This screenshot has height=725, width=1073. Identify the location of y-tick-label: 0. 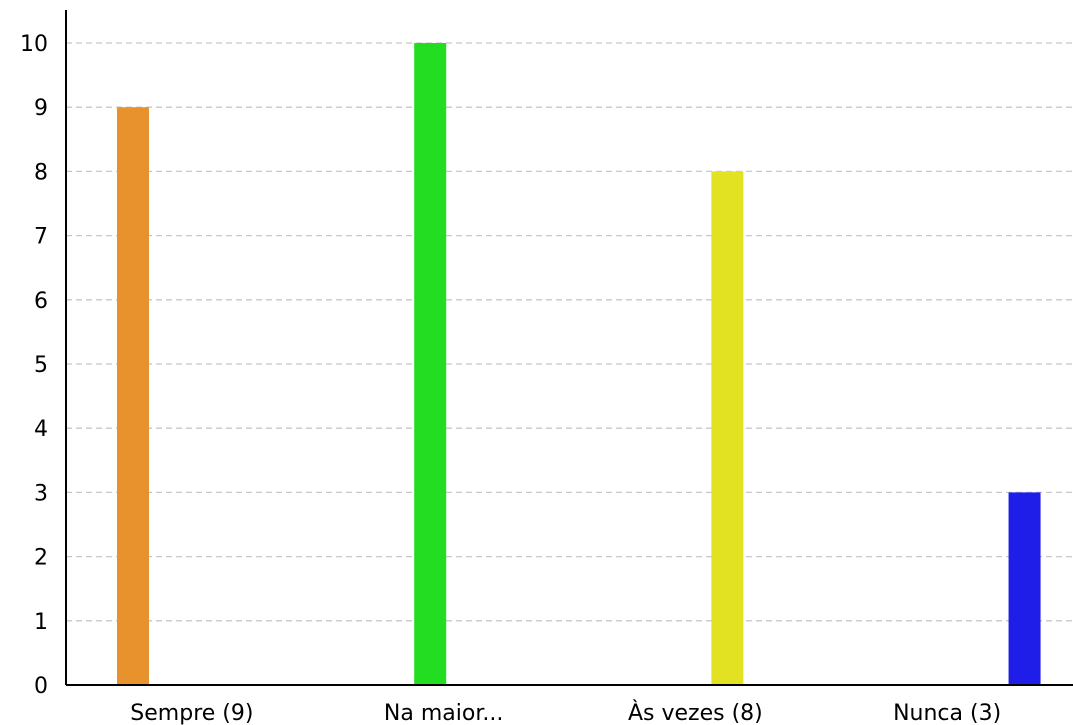
(41, 686).